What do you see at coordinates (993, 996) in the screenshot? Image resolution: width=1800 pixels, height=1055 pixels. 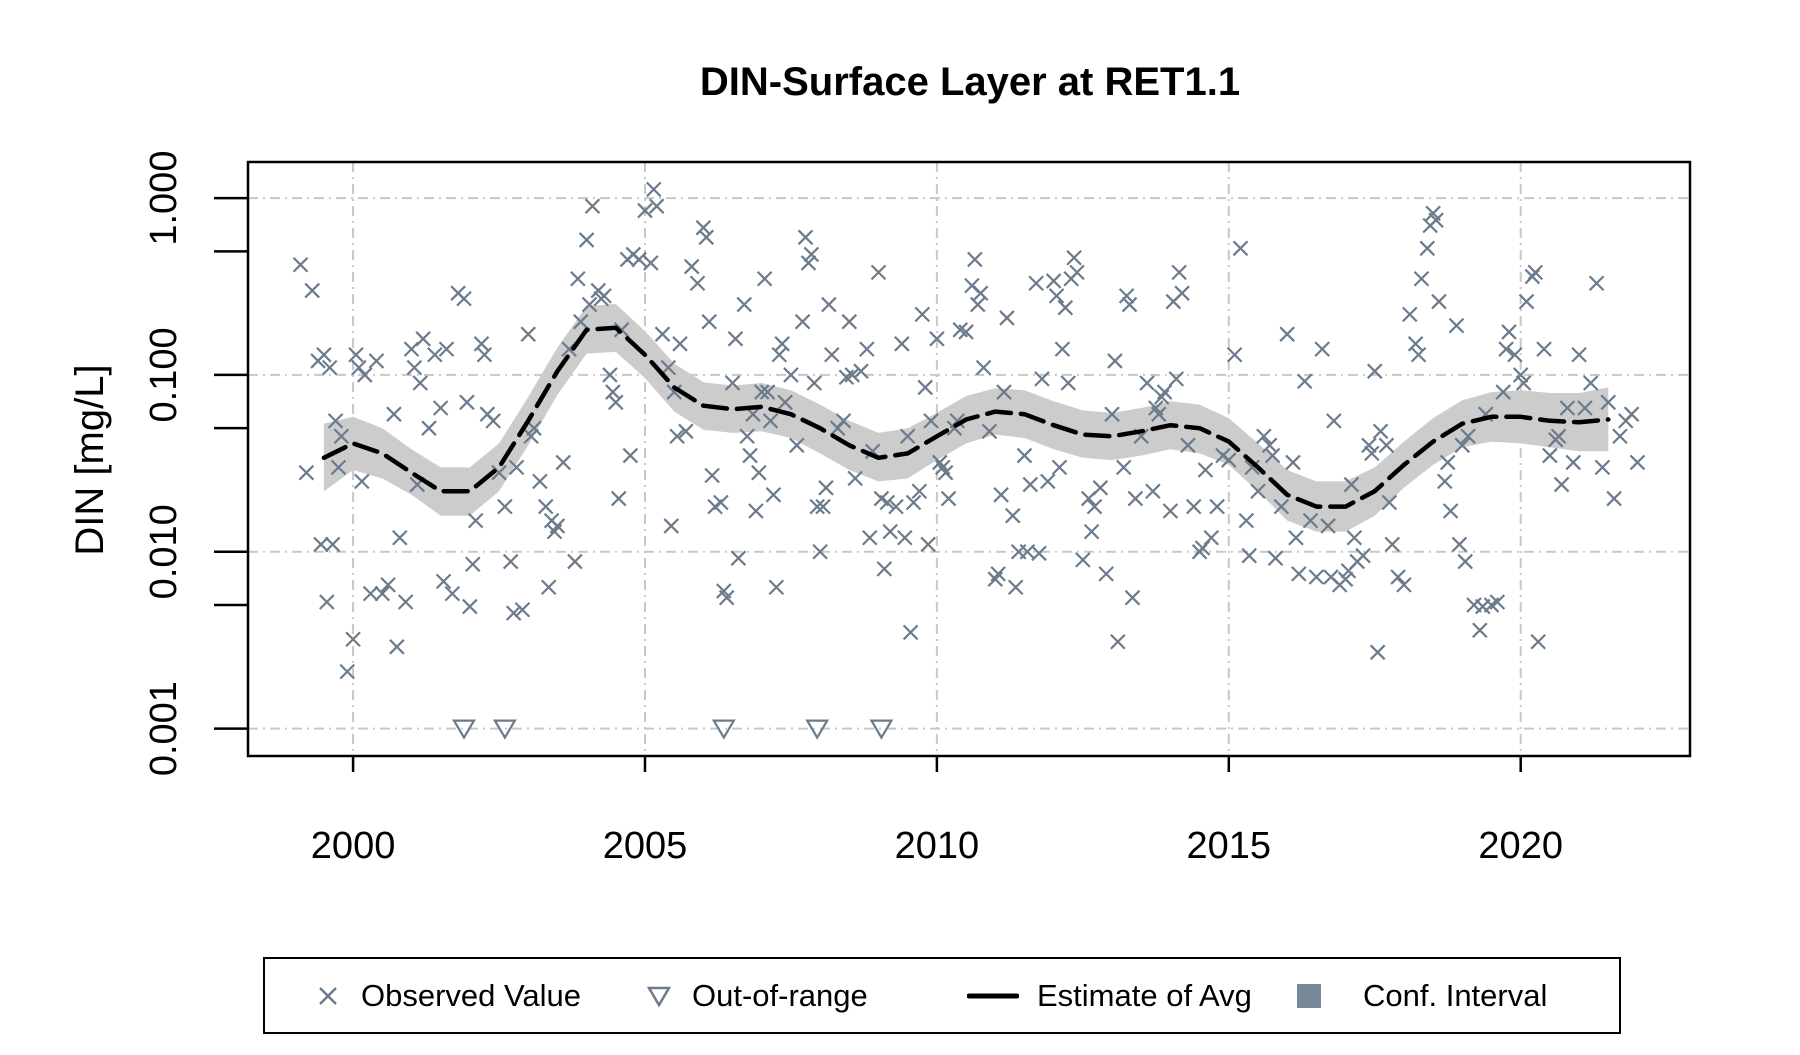 I see `dashed-line-icon` at bounding box center [993, 996].